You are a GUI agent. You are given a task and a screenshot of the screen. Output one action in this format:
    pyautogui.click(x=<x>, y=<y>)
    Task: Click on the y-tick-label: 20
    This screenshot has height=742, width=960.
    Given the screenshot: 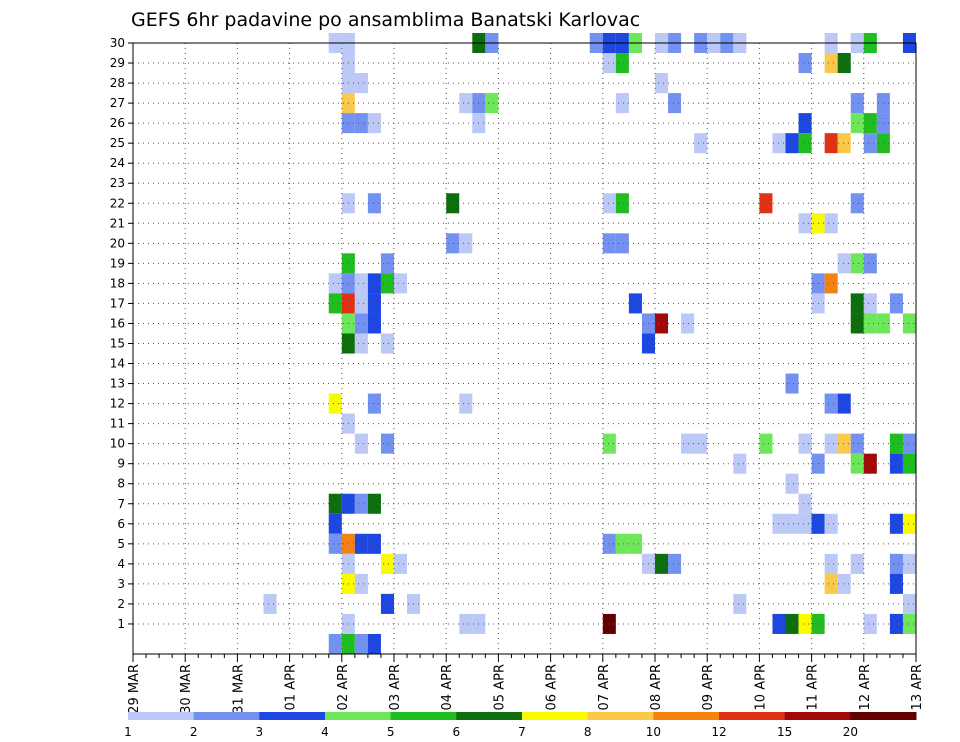 What is the action you would take?
    pyautogui.click(x=117, y=243)
    